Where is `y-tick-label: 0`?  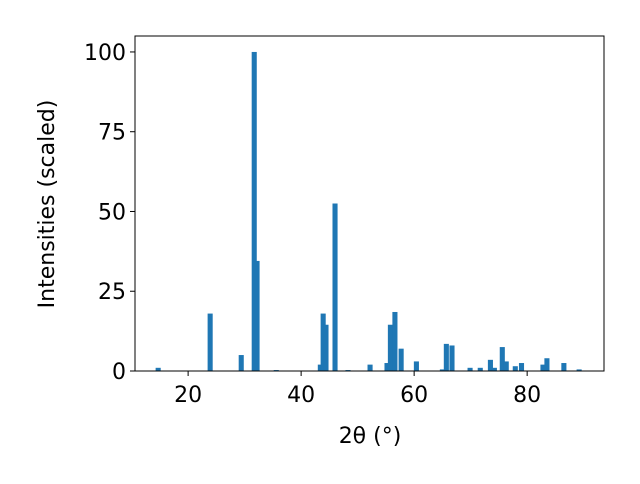
y-tick-label: 0 is located at coordinates (119, 372).